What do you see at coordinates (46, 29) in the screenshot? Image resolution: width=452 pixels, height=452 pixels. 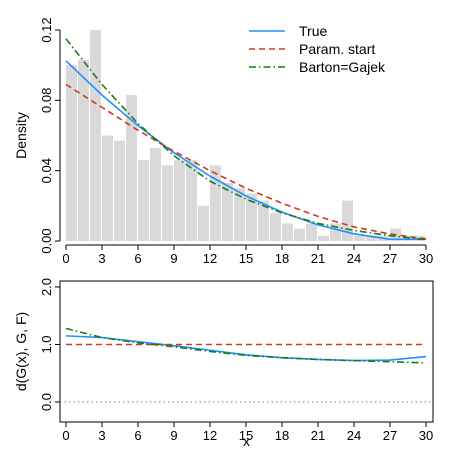 I see `y-tick-label: 0.12` at bounding box center [46, 29].